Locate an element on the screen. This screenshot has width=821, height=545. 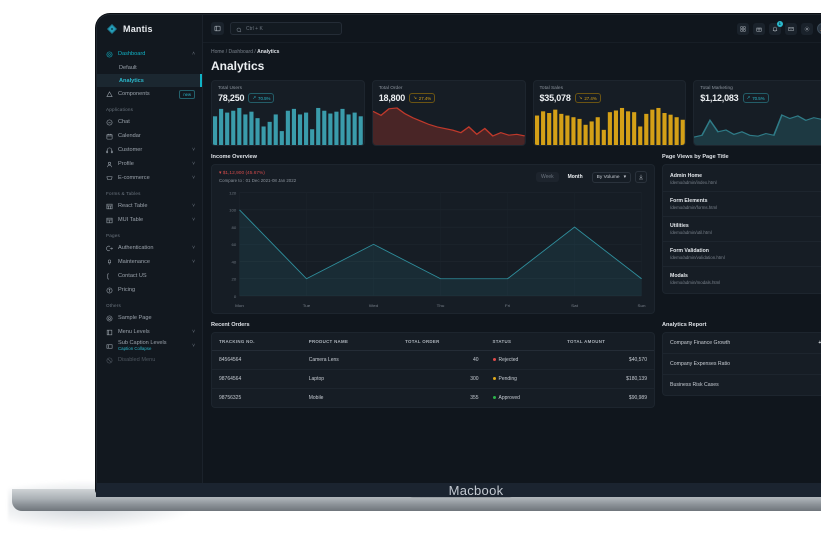
trend-up-icon: ↗ is located at coordinates (748, 97).